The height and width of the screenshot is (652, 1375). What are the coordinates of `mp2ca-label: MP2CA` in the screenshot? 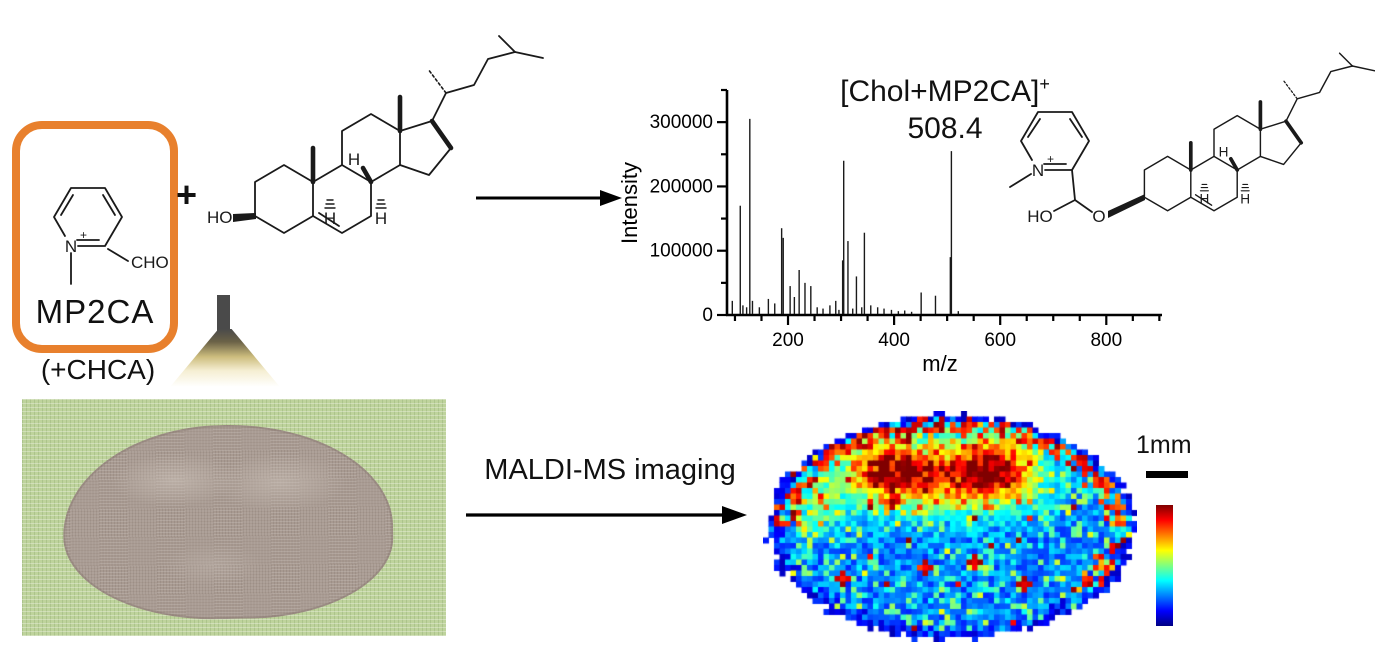 It's located at (95, 311).